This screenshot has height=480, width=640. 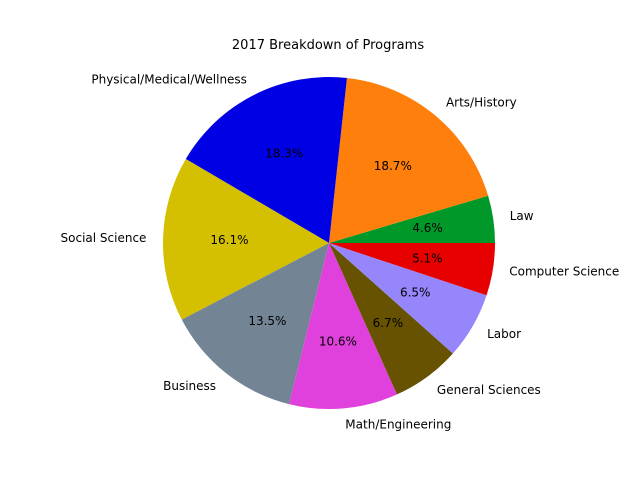 What do you see at coordinates (415, 292) in the screenshot?
I see `slice-pct-labor: 6.5%` at bounding box center [415, 292].